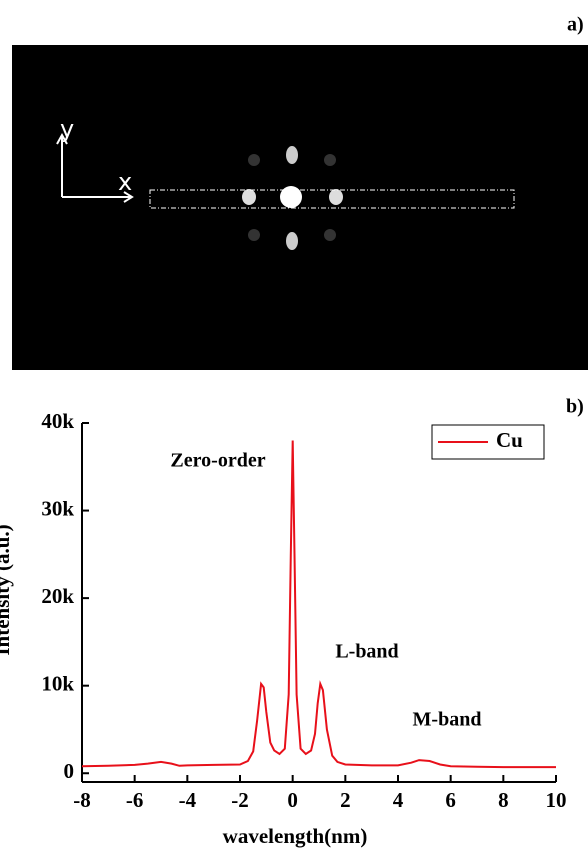 The image size is (588, 850). What do you see at coordinates (7, 589) in the screenshot?
I see `y-axis-title: Intensity (a.u.)` at bounding box center [7, 589].